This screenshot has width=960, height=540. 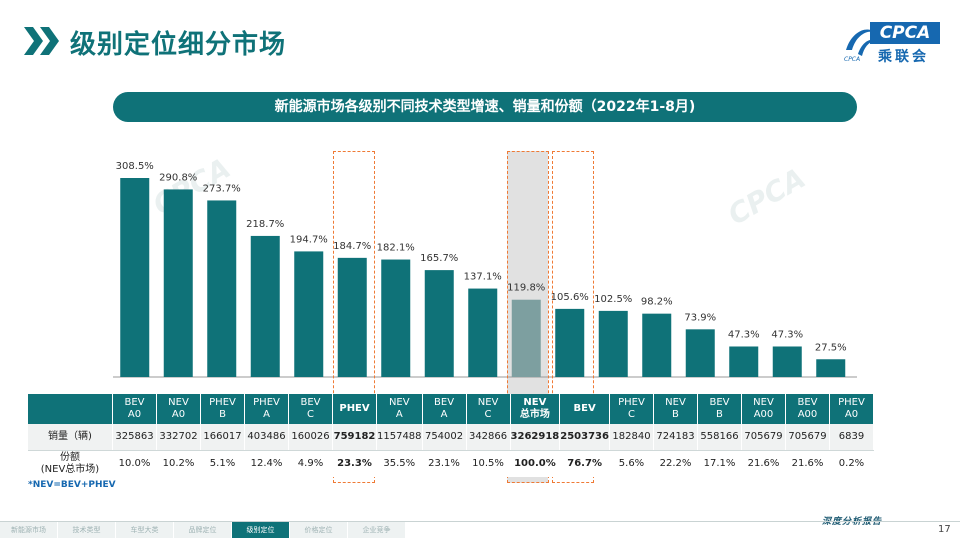 What do you see at coordinates (376, 530) in the screenshot?
I see `footer-nav-item: 企业竞争` at bounding box center [376, 530].